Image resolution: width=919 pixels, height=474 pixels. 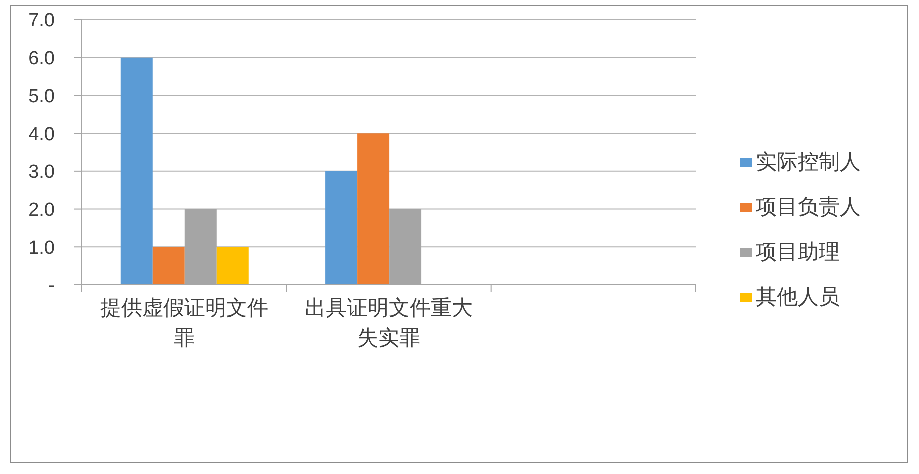 I want to click on x-tick-label: 出具证明文件重大失实罪, so click(x=389, y=323).